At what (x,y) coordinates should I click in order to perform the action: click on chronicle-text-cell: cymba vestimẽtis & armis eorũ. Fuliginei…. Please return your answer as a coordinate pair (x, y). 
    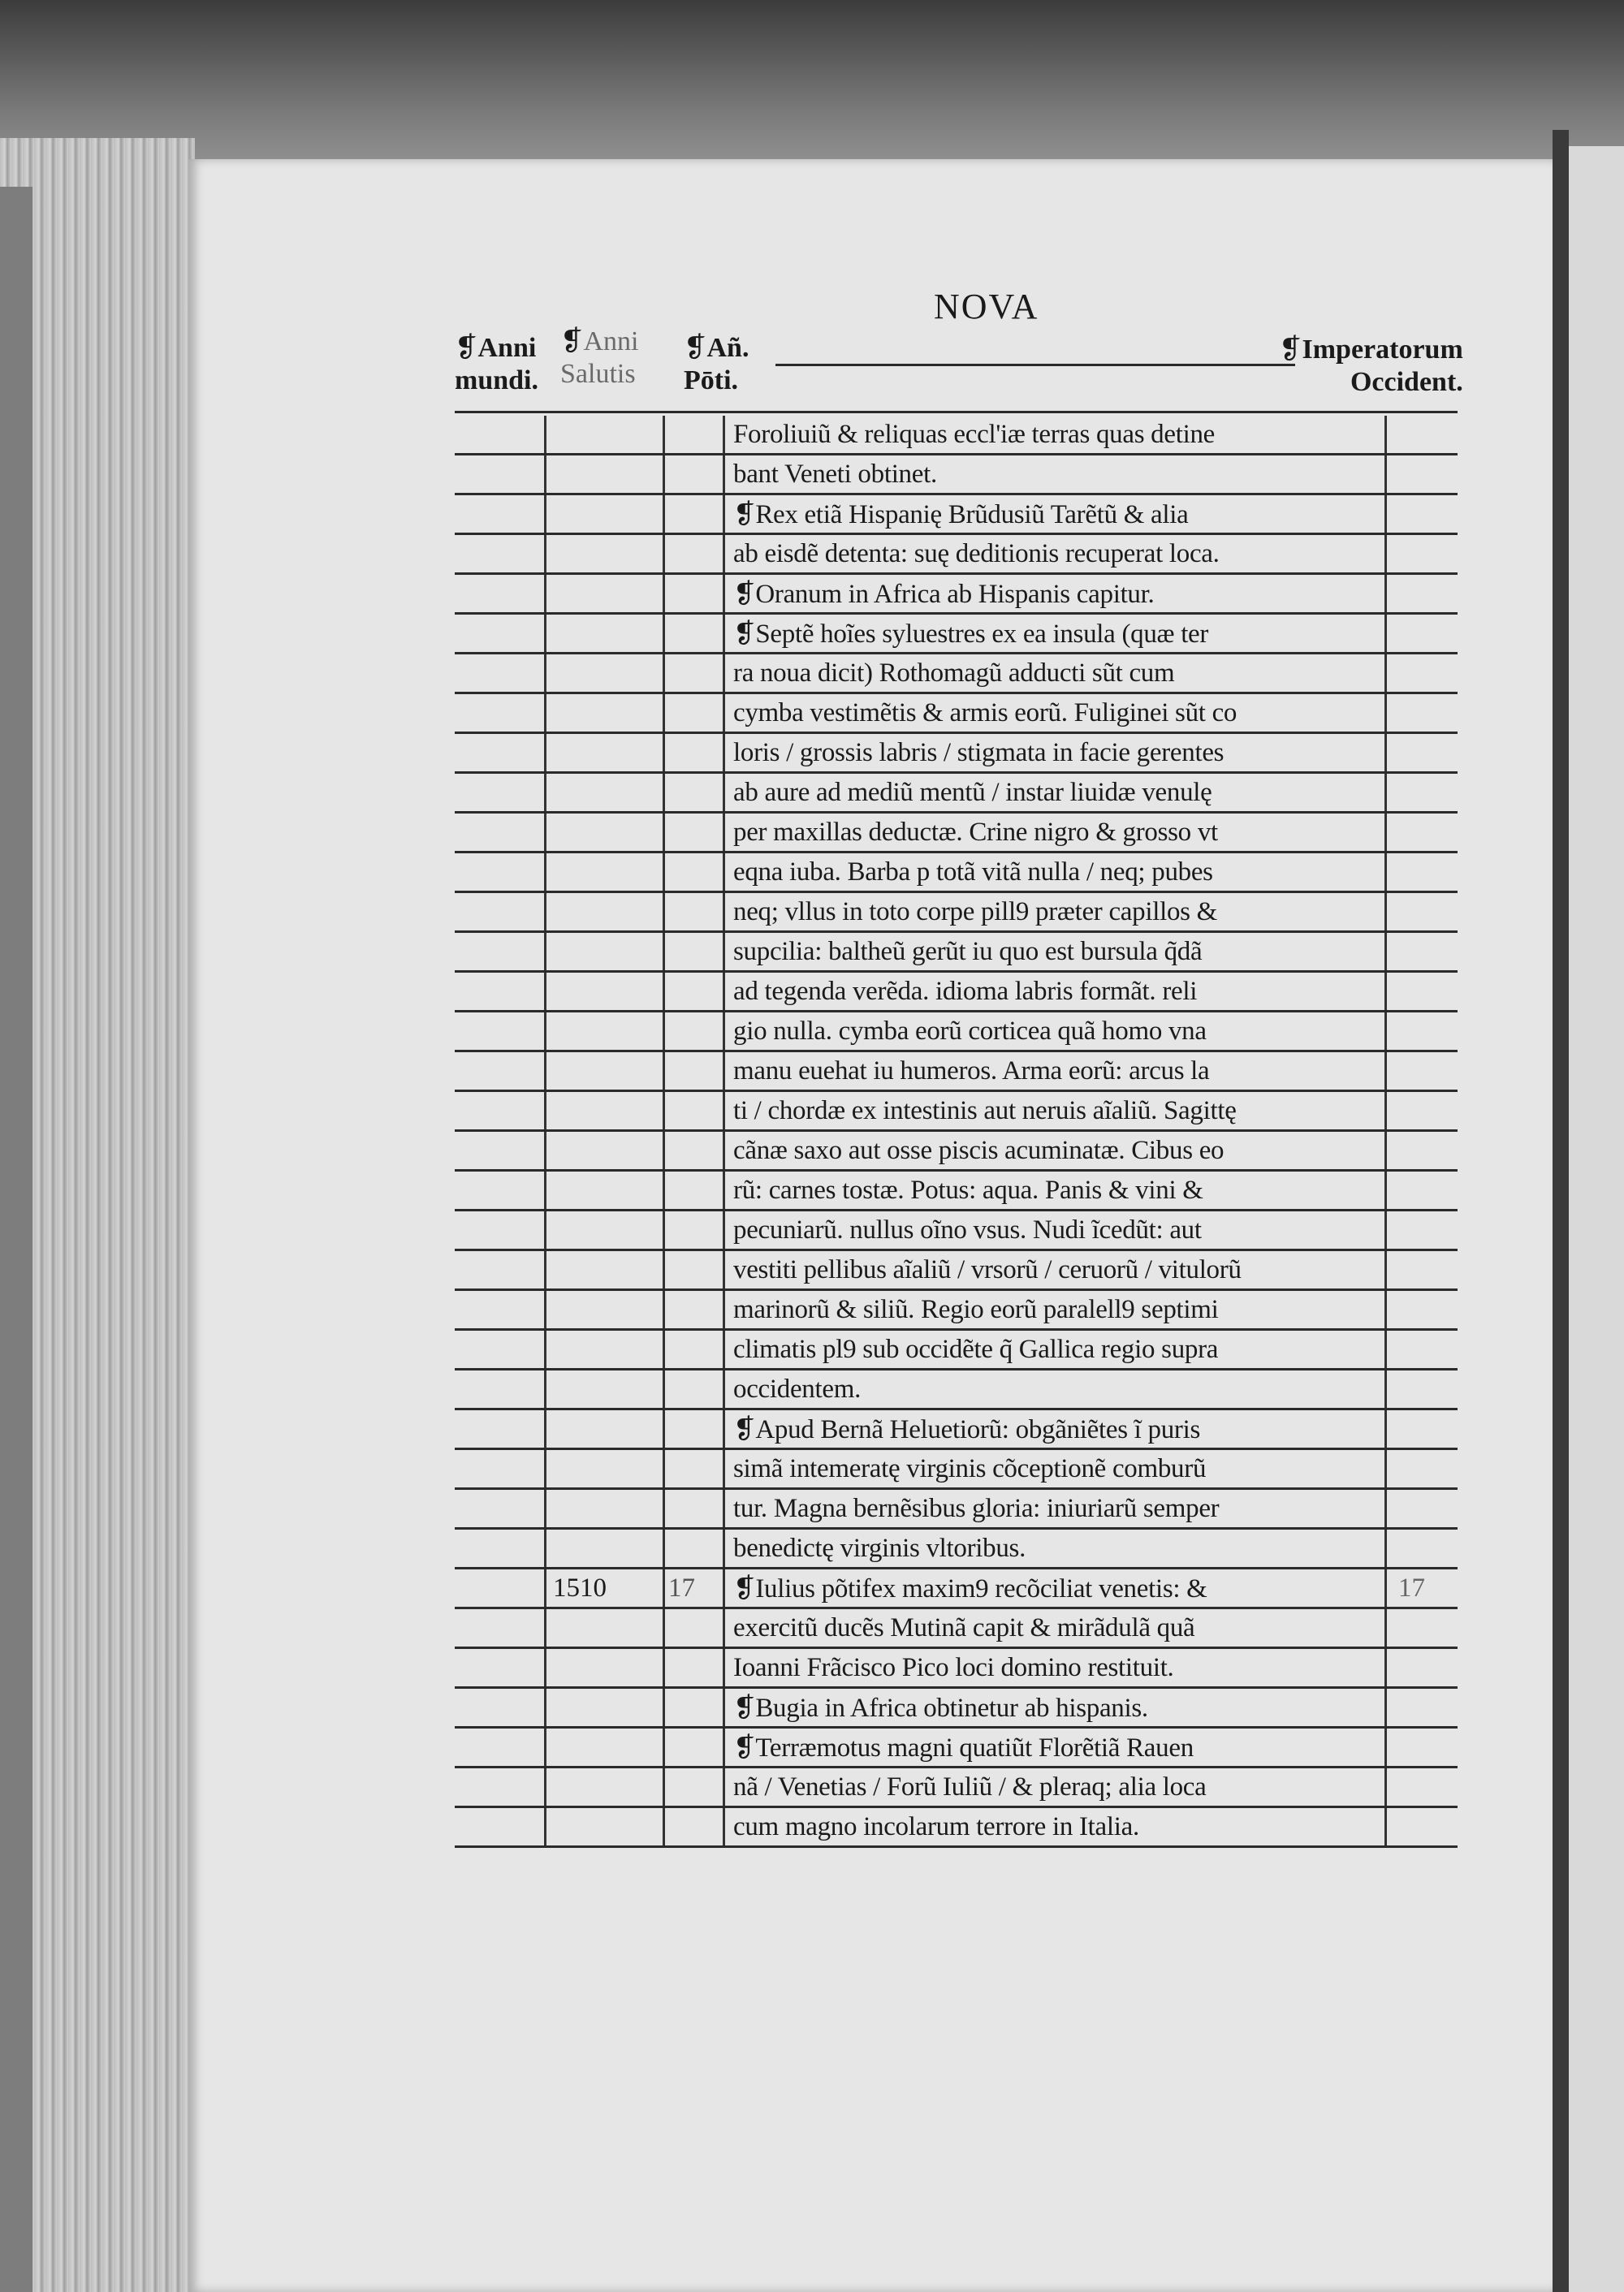
    Looking at the image, I should click on (1056, 713).